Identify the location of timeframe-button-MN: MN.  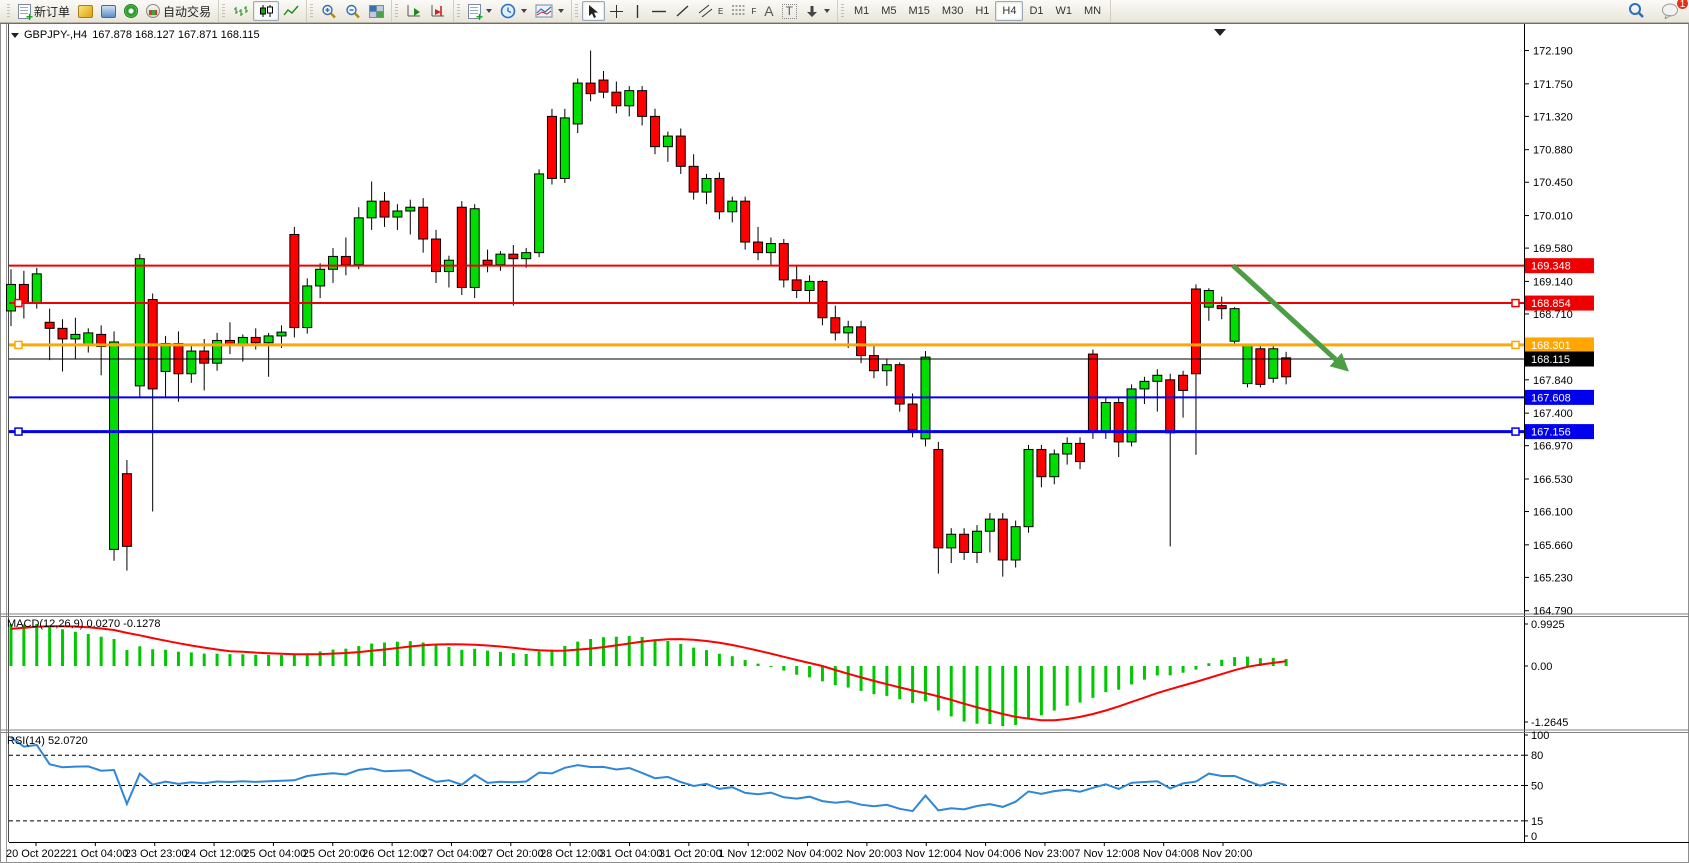
(1093, 11).